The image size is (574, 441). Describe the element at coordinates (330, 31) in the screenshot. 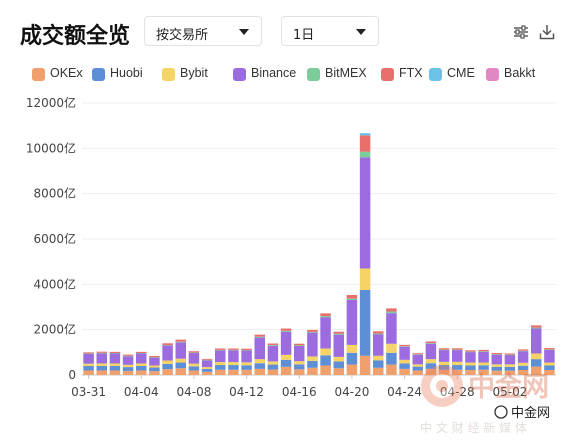

I see `period-select: 1日` at that location.